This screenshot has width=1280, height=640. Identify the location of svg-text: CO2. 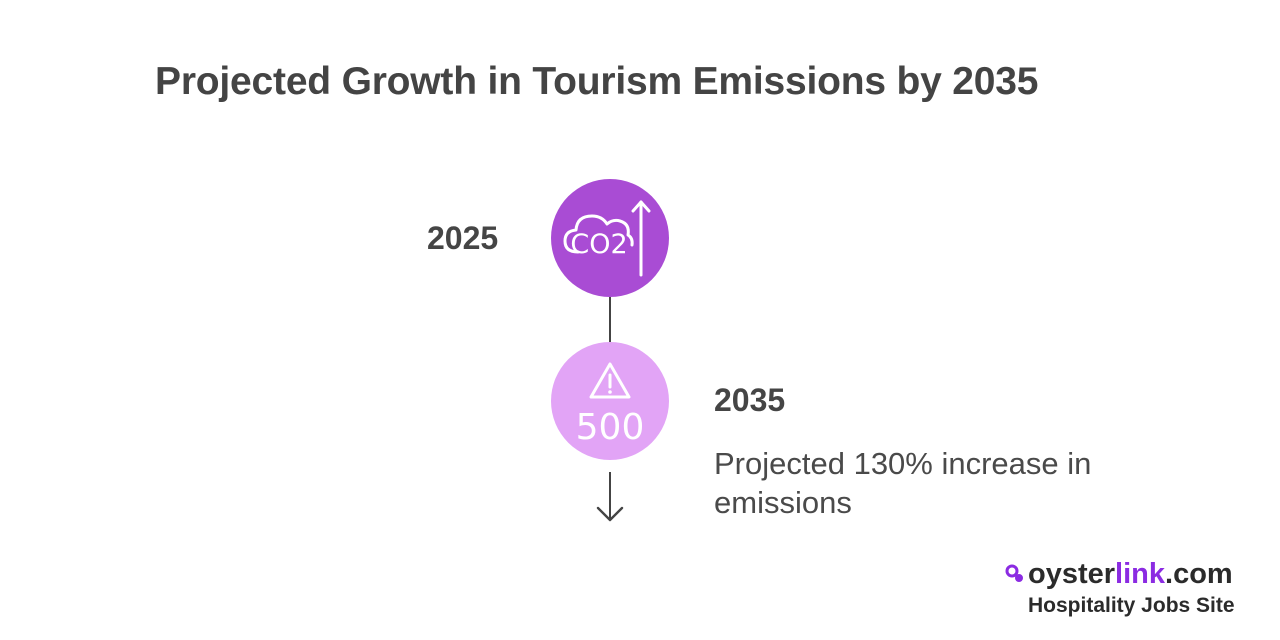
(598, 244).